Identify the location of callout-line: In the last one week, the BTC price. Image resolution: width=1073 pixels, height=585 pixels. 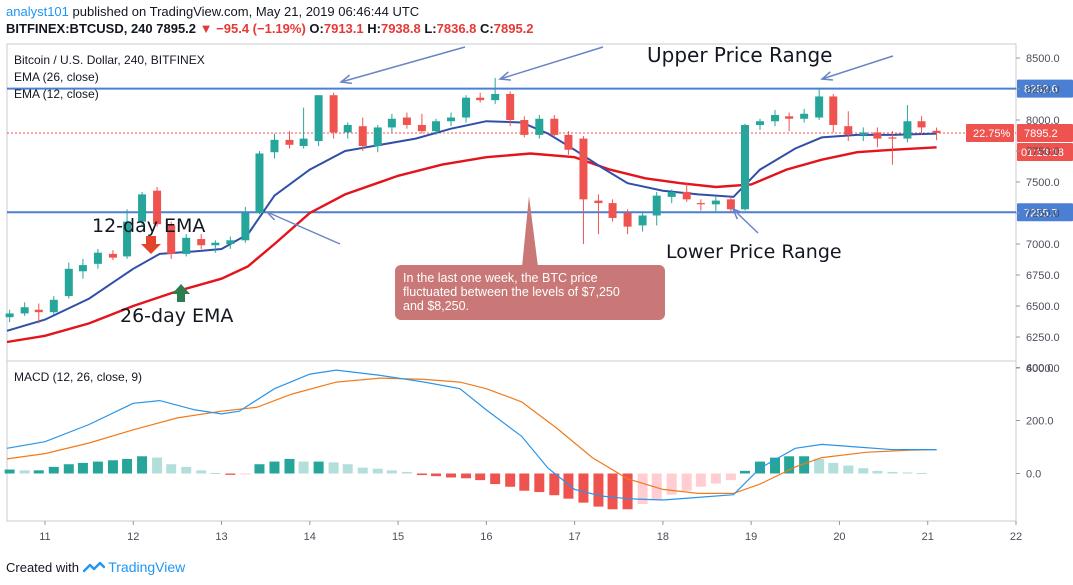
(500, 278).